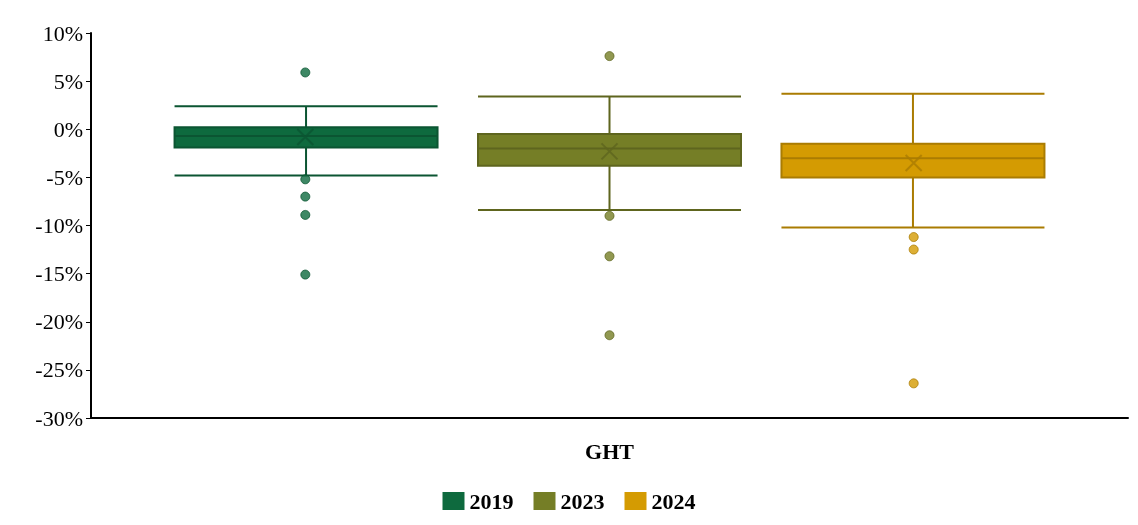 The height and width of the screenshot is (525, 1138). Describe the element at coordinates (62, 33) in the screenshot. I see `y-tick-label: 10%` at that location.